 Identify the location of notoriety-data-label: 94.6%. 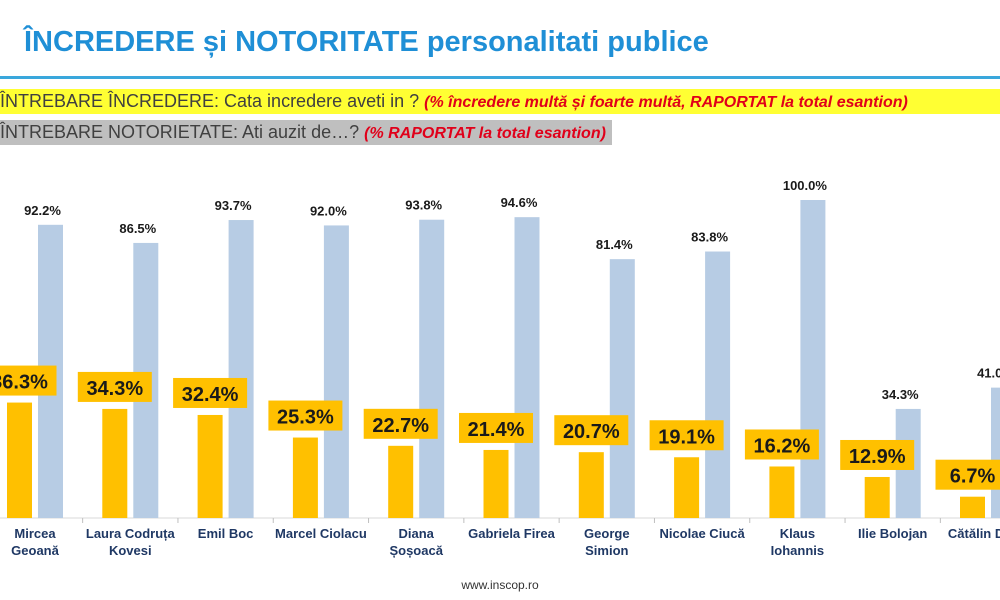
(519, 202).